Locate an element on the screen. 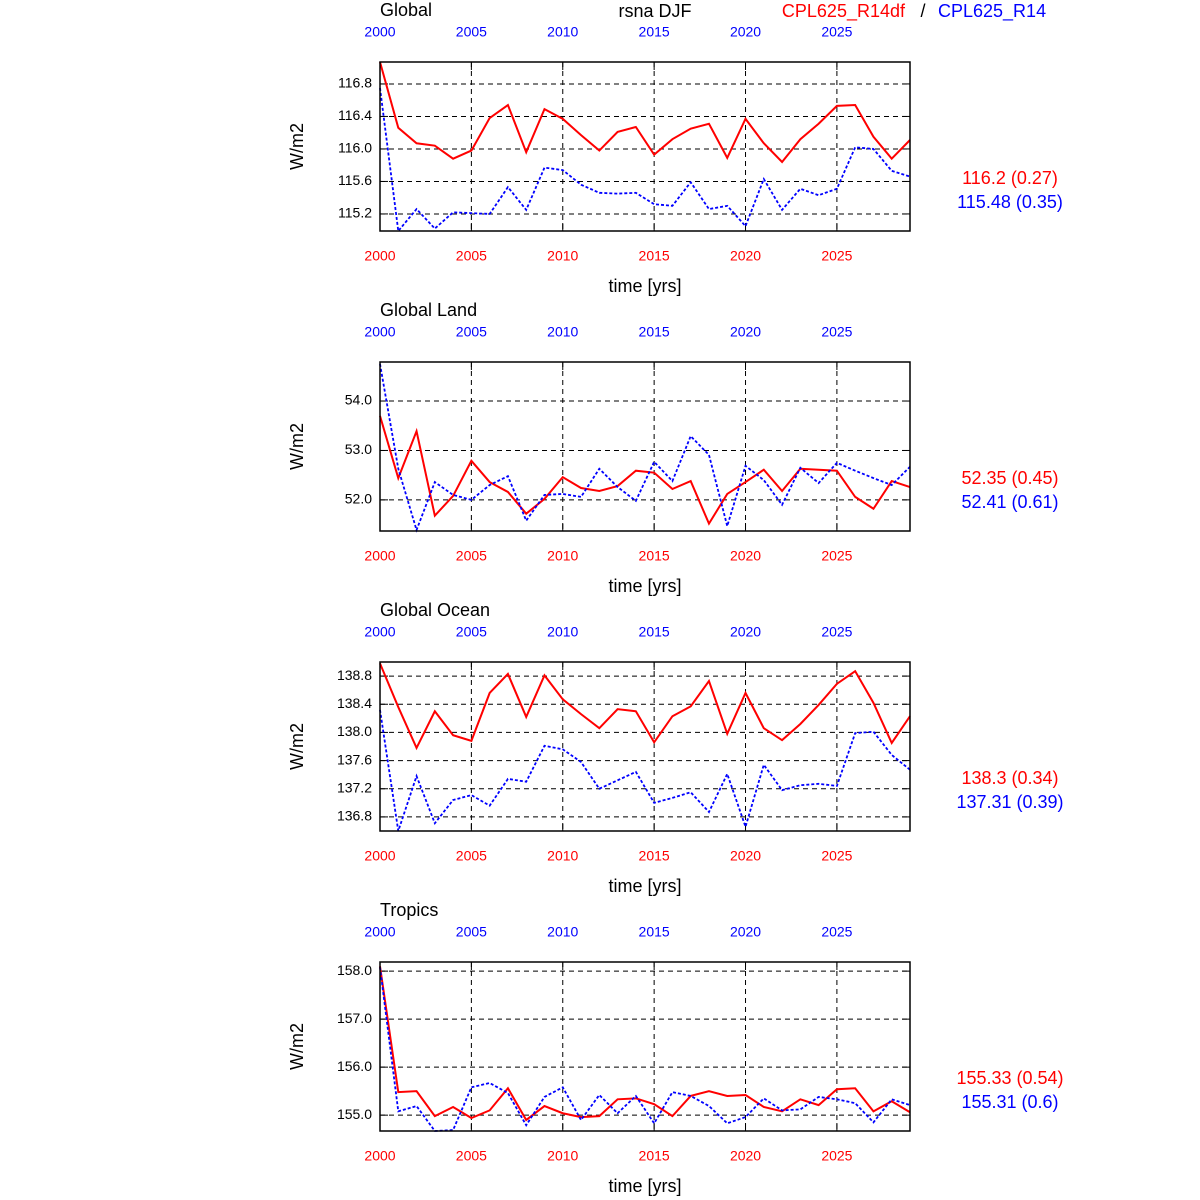 This screenshot has width=1200, height=1200. panel-title: Global Land is located at coordinates (428, 310).